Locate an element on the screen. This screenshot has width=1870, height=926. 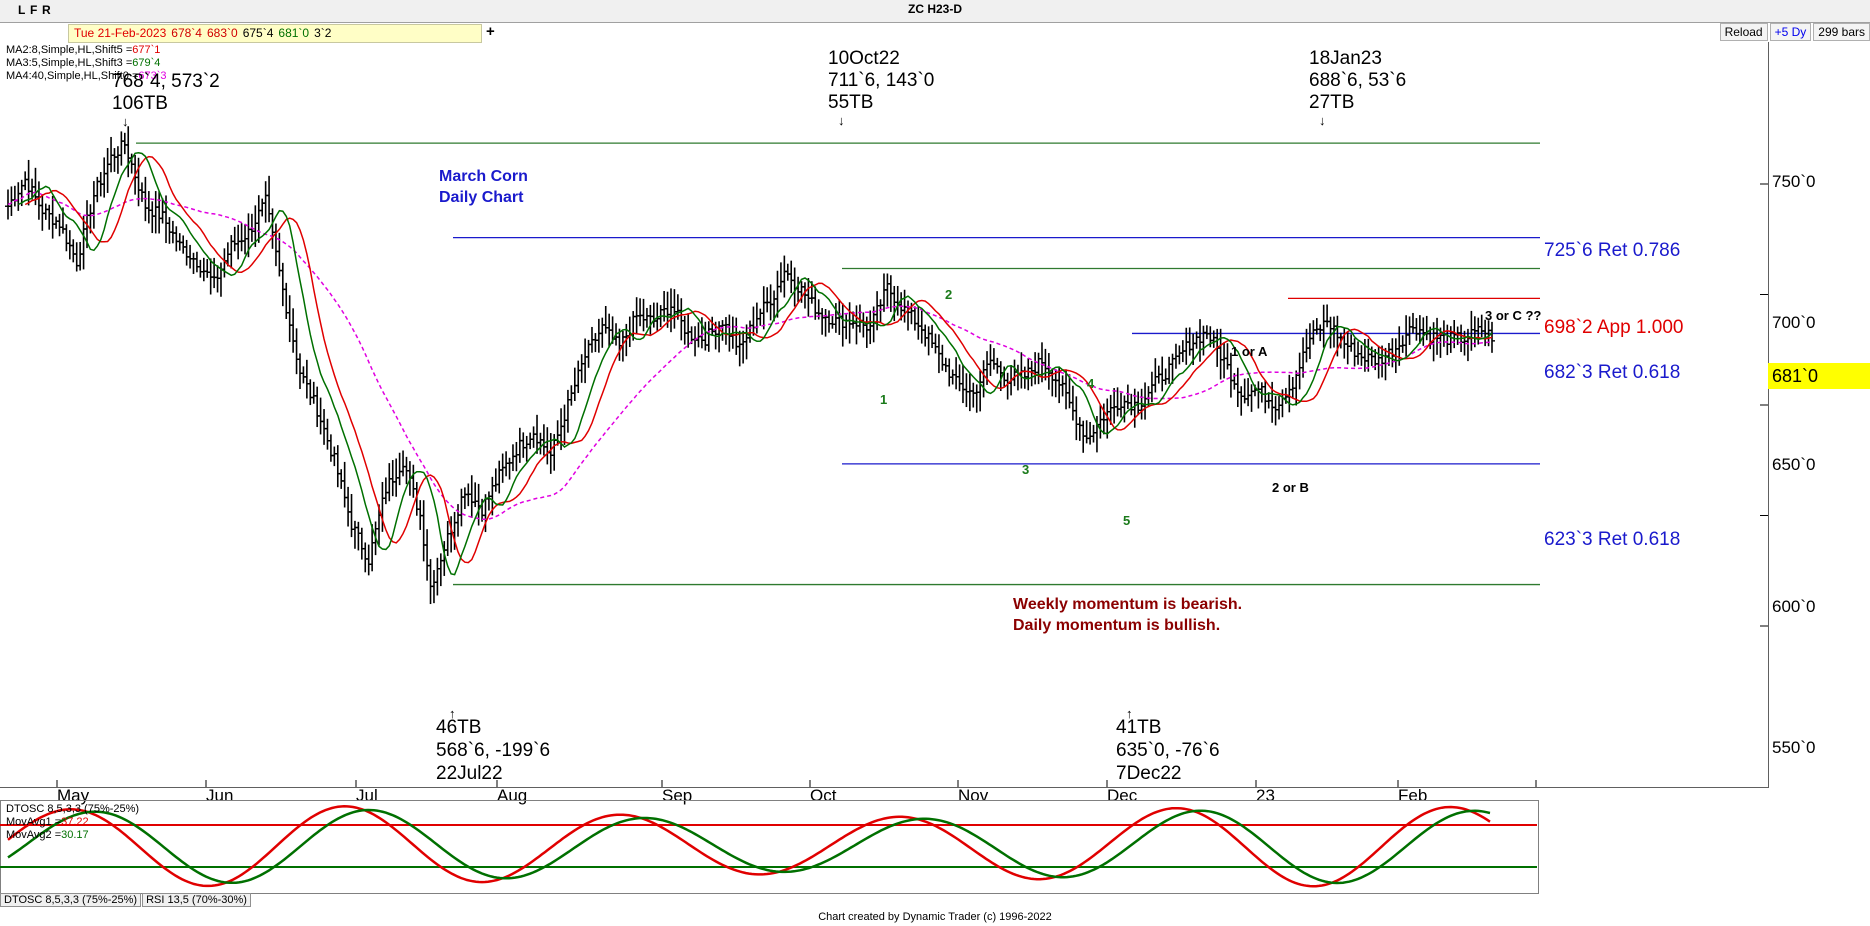
ma-legend-4: MA4:40,Simple,HL,Shift0 =673`3 is located at coordinates (86, 76).